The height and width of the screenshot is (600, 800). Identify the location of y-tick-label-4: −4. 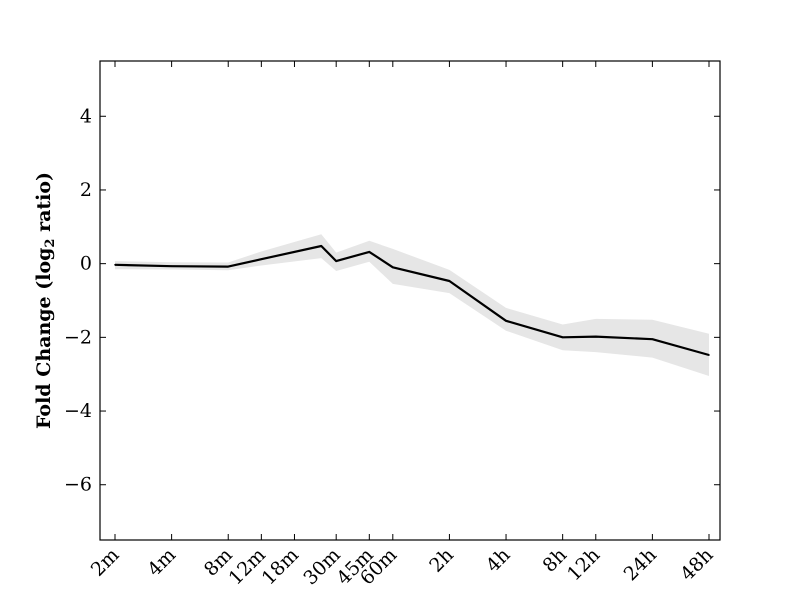
(78, 411).